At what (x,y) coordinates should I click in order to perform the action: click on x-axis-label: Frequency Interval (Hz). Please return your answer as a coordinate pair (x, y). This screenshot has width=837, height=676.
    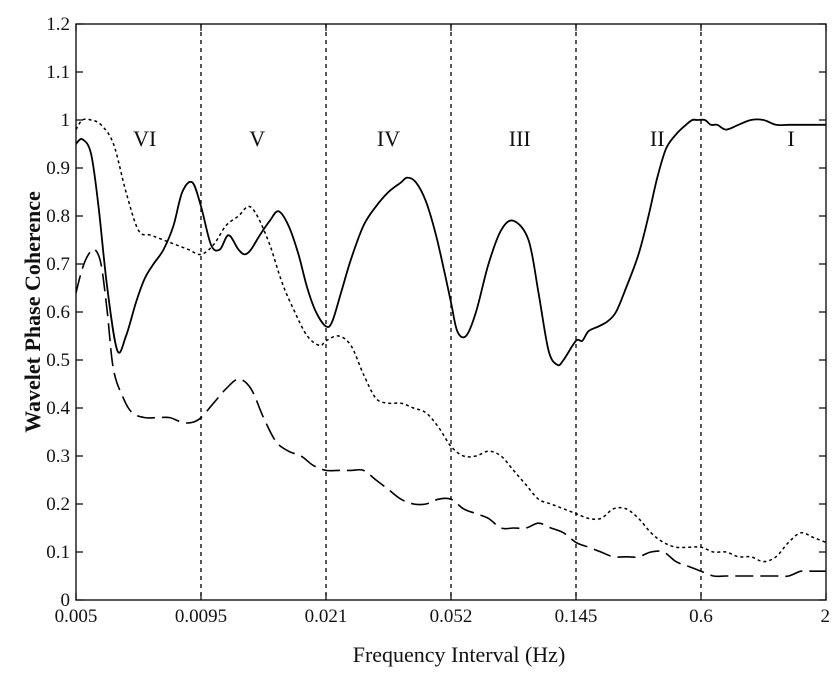
    Looking at the image, I should click on (459, 654).